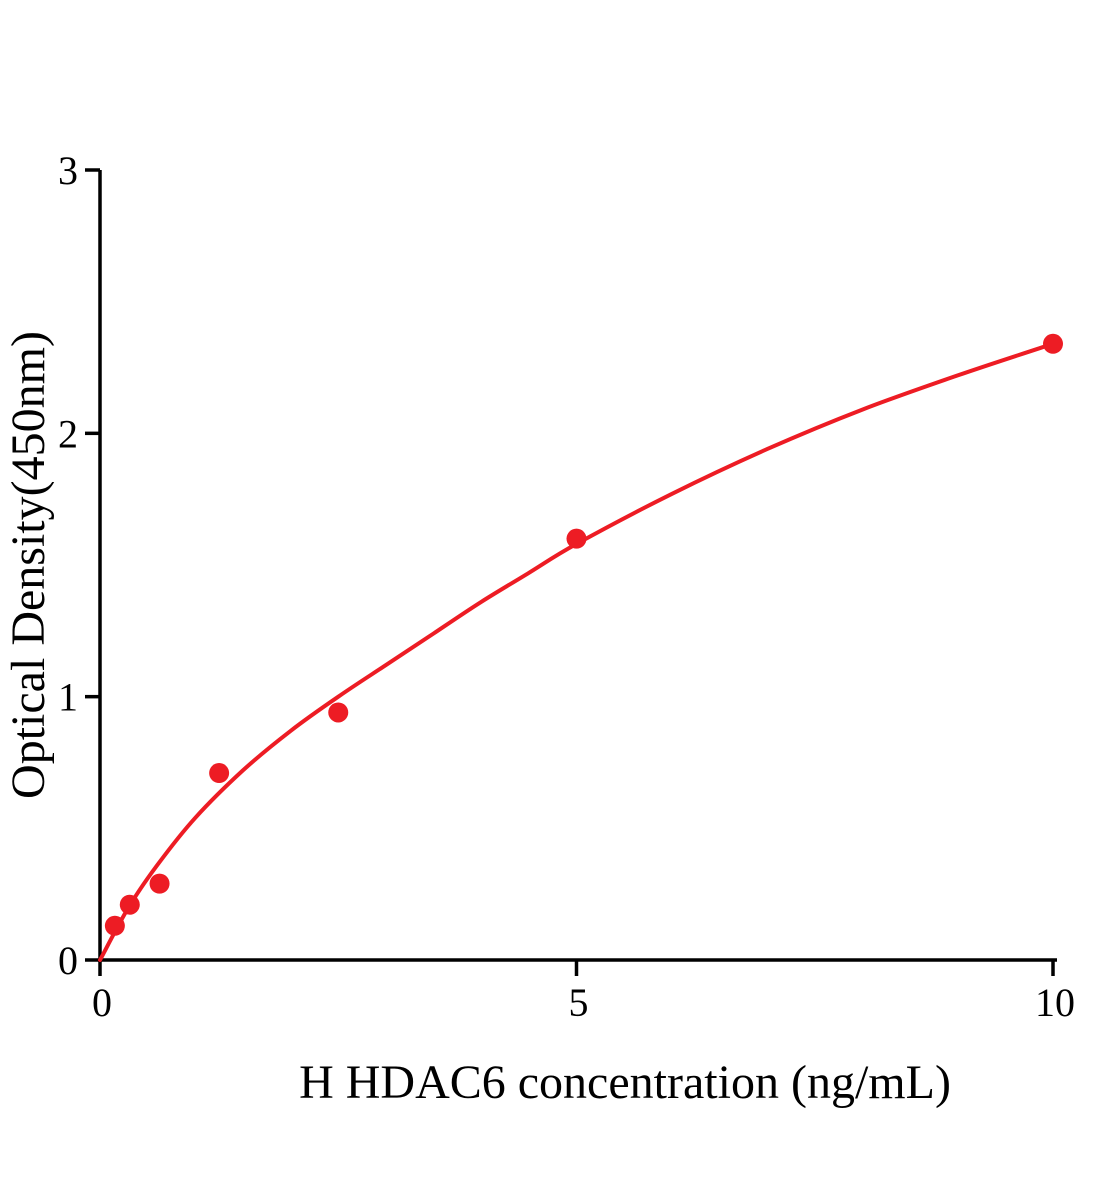 This screenshot has height=1200, width=1104. Describe the element at coordinates (102, 1002) in the screenshot. I see `x-tick-label: 0` at that location.